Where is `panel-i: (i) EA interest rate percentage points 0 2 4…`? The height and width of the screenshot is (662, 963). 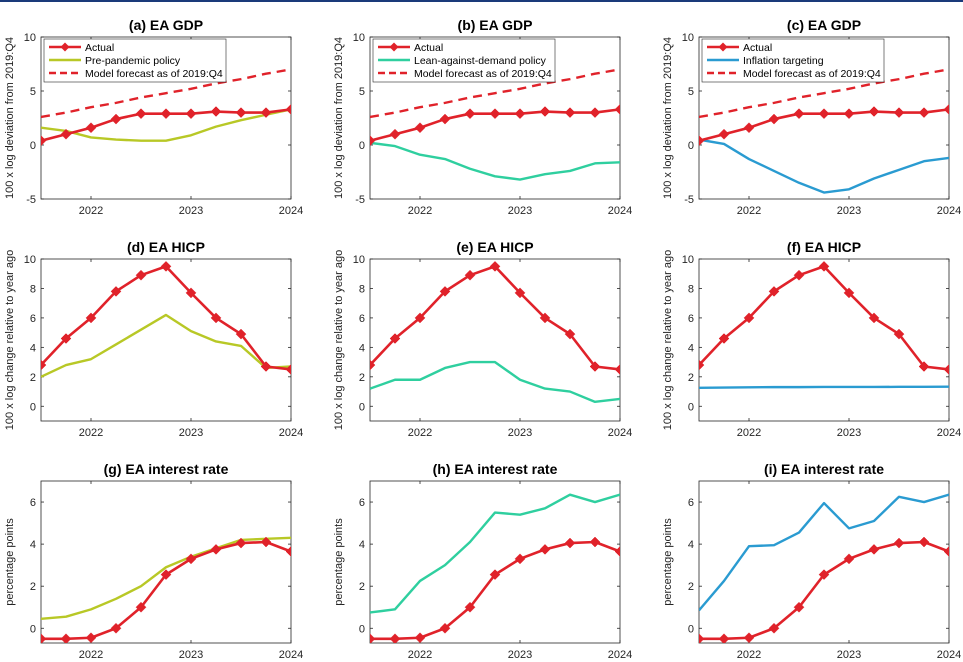 panel-i: (i) EA interest rate percentage points 0 2 4… is located at coordinates (811, 561).